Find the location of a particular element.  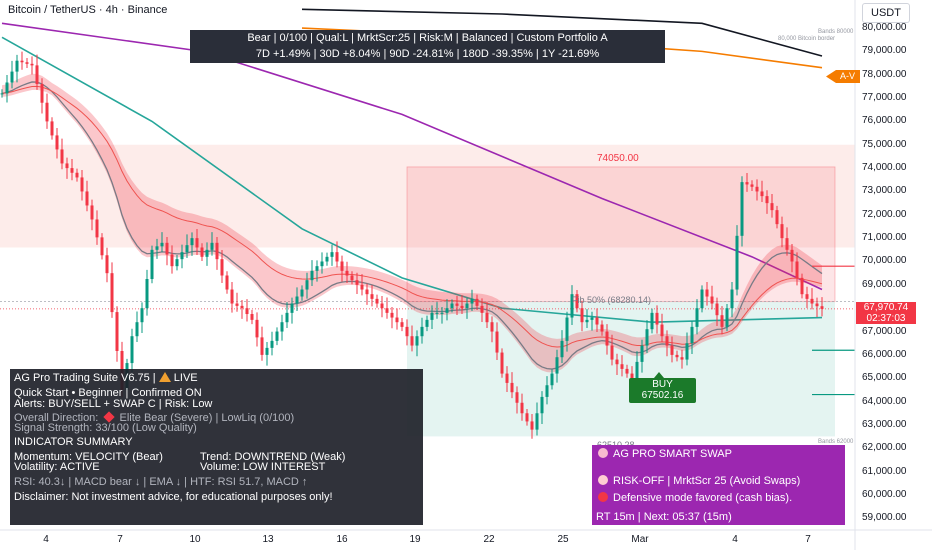

price-tick-label: 63,000.00 is located at coordinates (884, 424).